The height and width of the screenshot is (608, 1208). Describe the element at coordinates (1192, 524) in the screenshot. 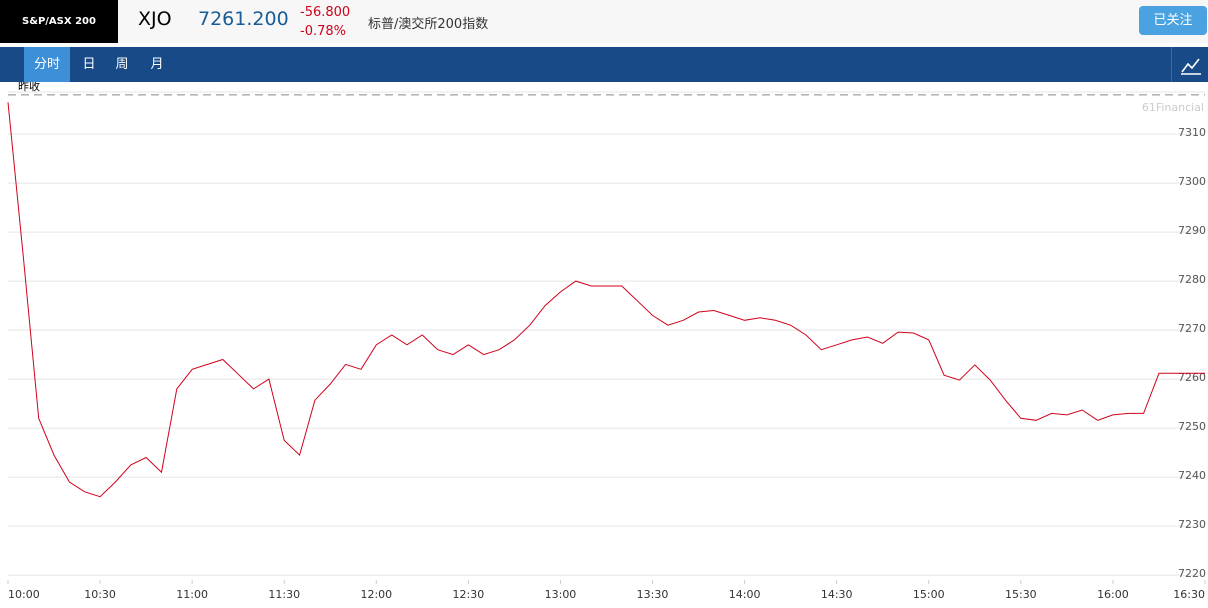

I see `y-tick-label: 7230` at that location.